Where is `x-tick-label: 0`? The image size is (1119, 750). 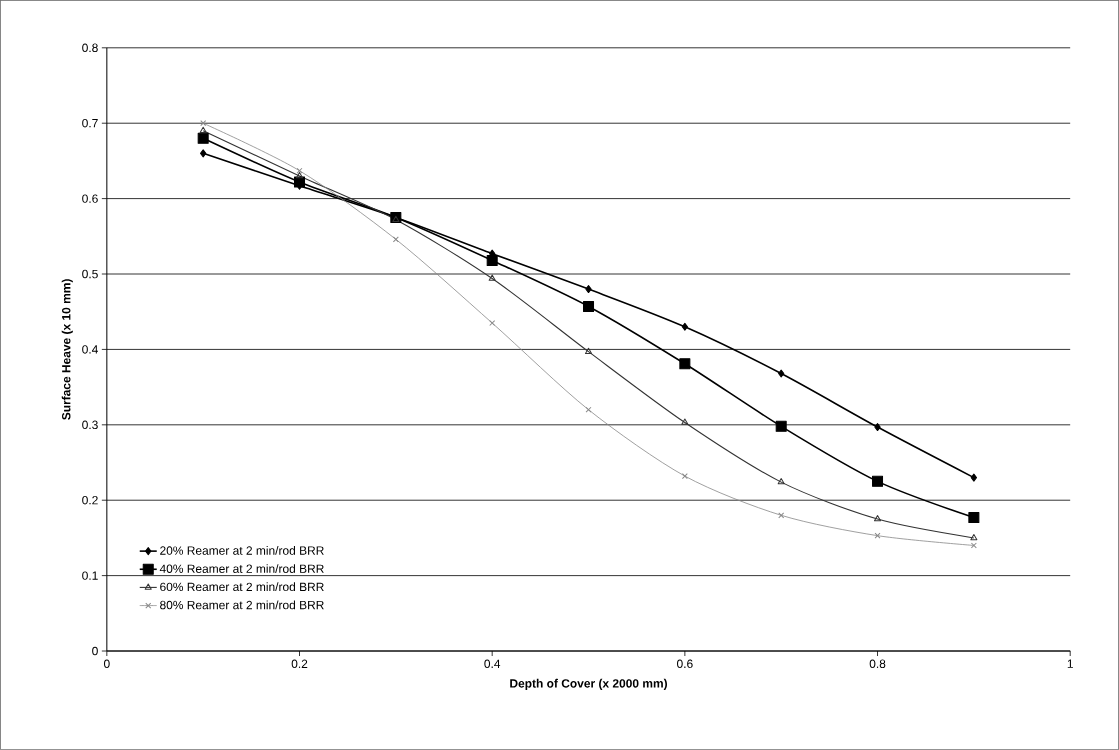
x-tick-label: 0 is located at coordinates (106, 664).